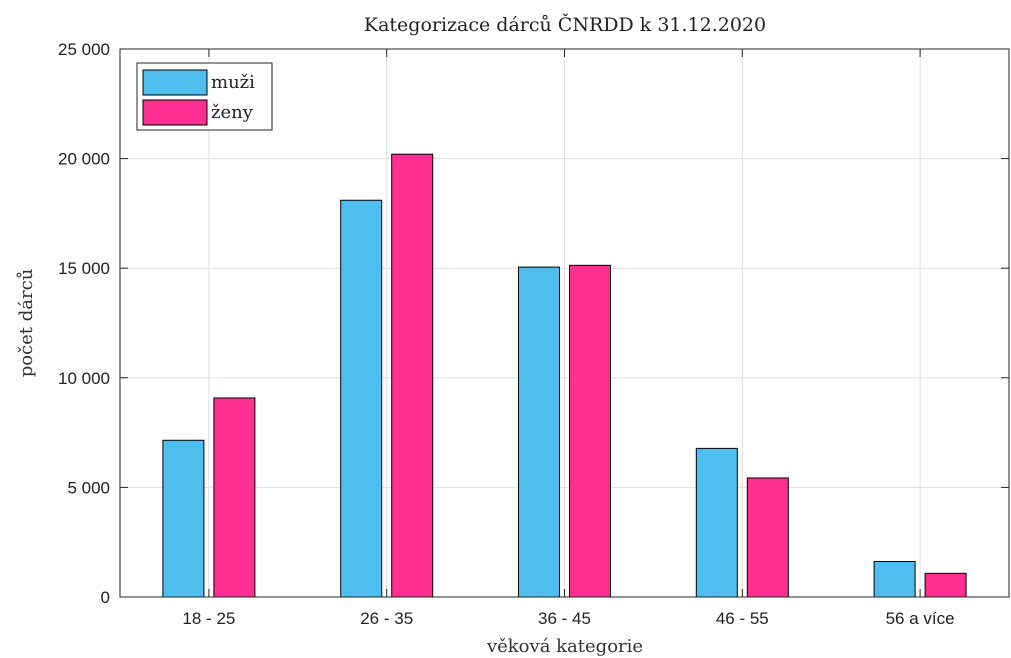 This screenshot has width=1011, height=658. I want to click on y-axis-label: počet dárců, so click(26, 323).